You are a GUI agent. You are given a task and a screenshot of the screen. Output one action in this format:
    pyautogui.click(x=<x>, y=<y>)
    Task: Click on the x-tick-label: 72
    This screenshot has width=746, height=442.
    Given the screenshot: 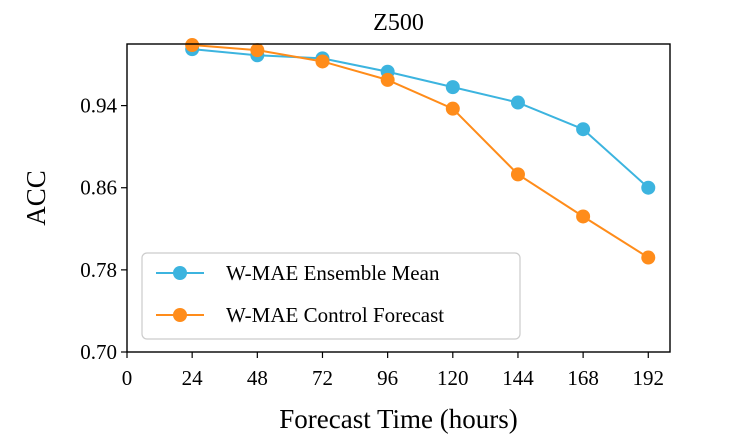 What is the action you would take?
    pyautogui.click(x=322, y=378)
    